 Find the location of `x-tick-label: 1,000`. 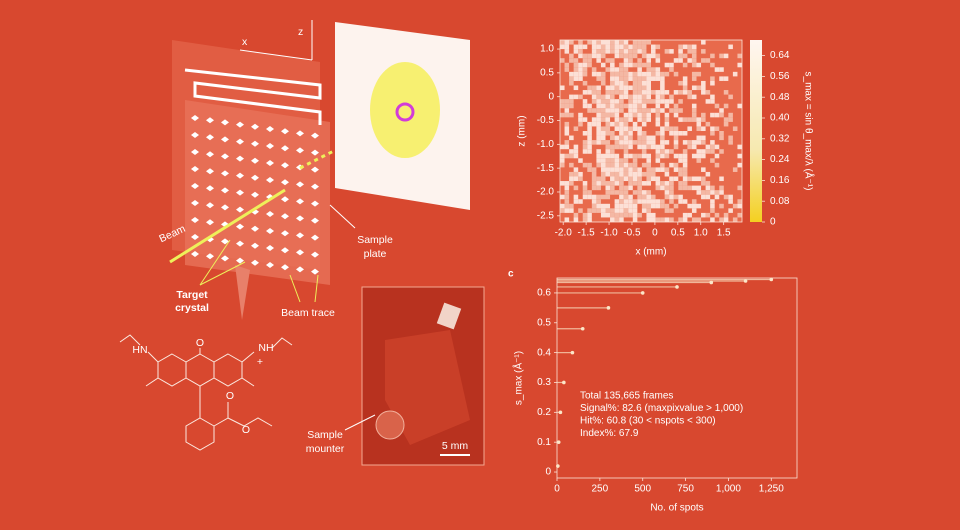

x-tick-label: 1,000 is located at coordinates (728, 489).